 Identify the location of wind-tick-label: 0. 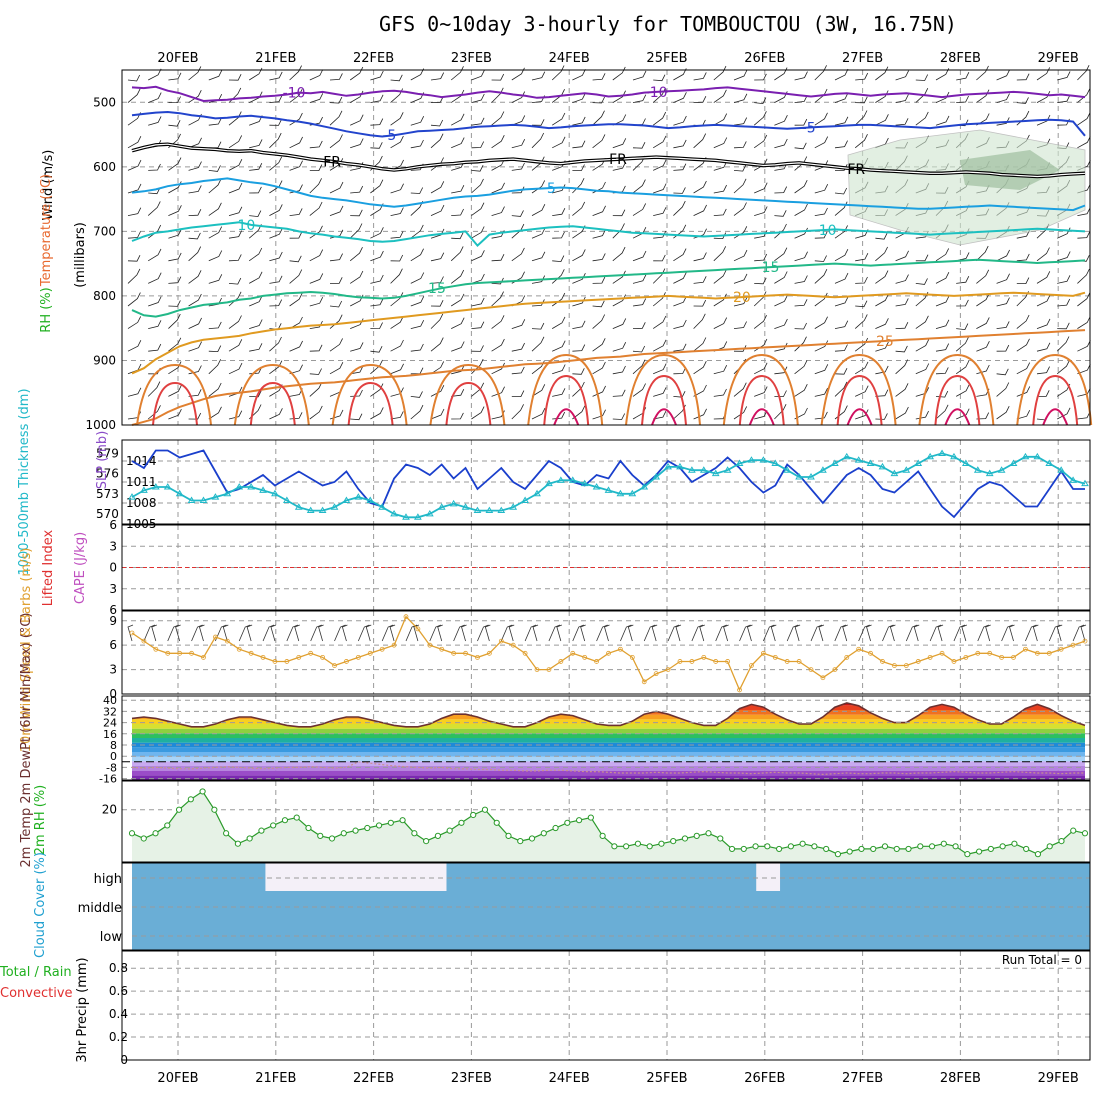
(113, 694).